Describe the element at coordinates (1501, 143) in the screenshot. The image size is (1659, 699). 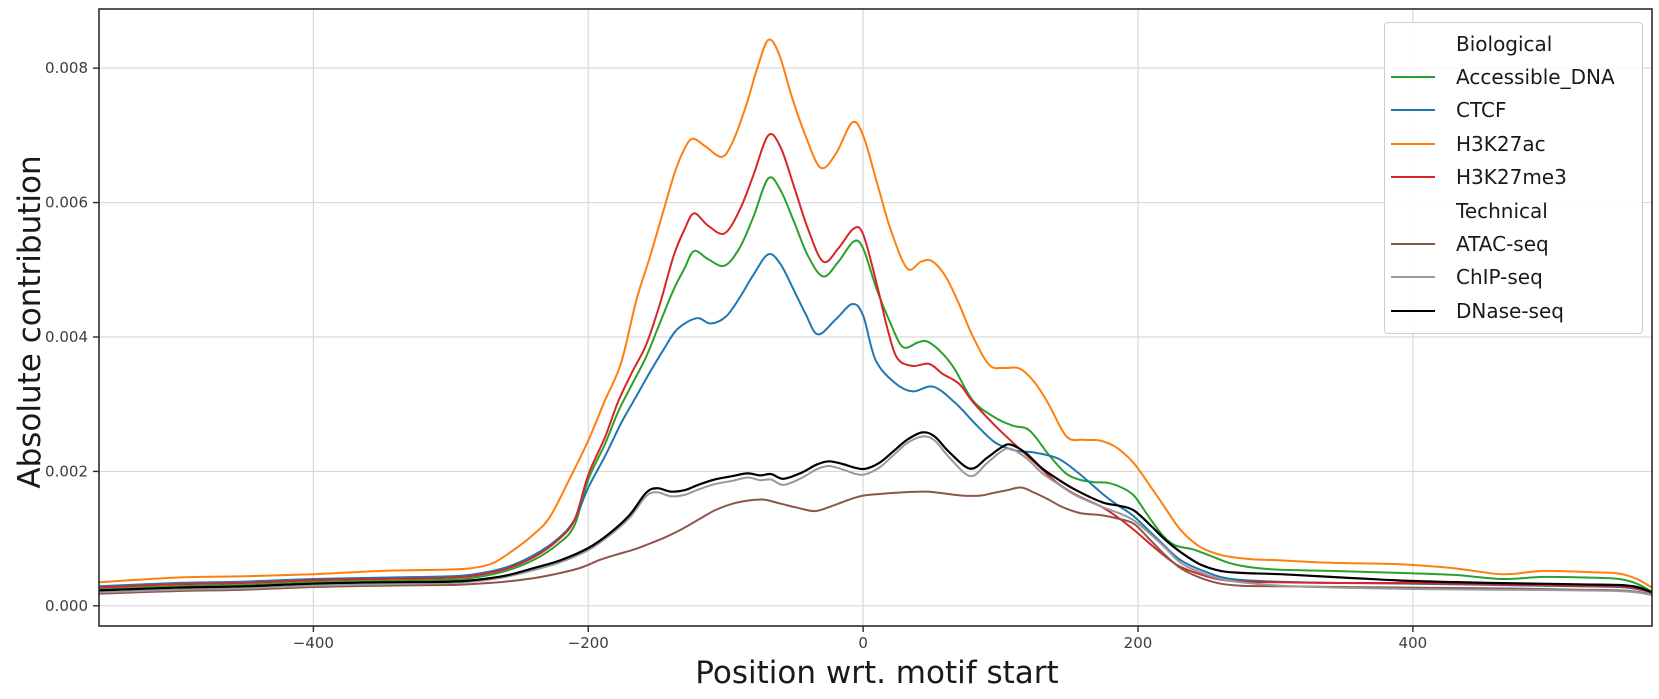
I see `legend-label: H3K27ac` at that location.